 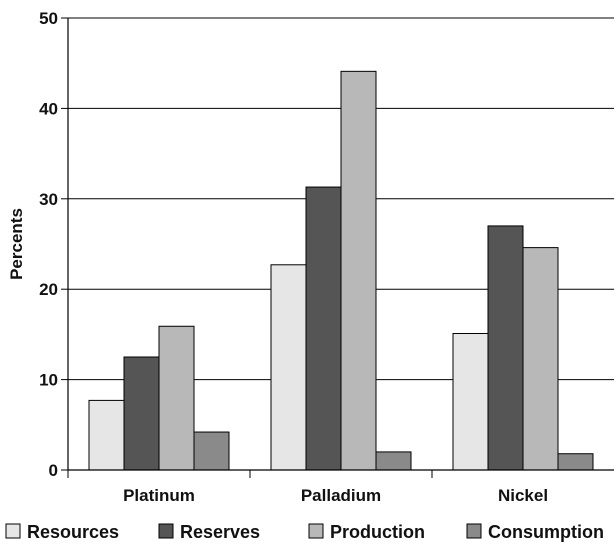 What do you see at coordinates (220, 532) in the screenshot?
I see `legend-label-reserves: Reserves` at bounding box center [220, 532].